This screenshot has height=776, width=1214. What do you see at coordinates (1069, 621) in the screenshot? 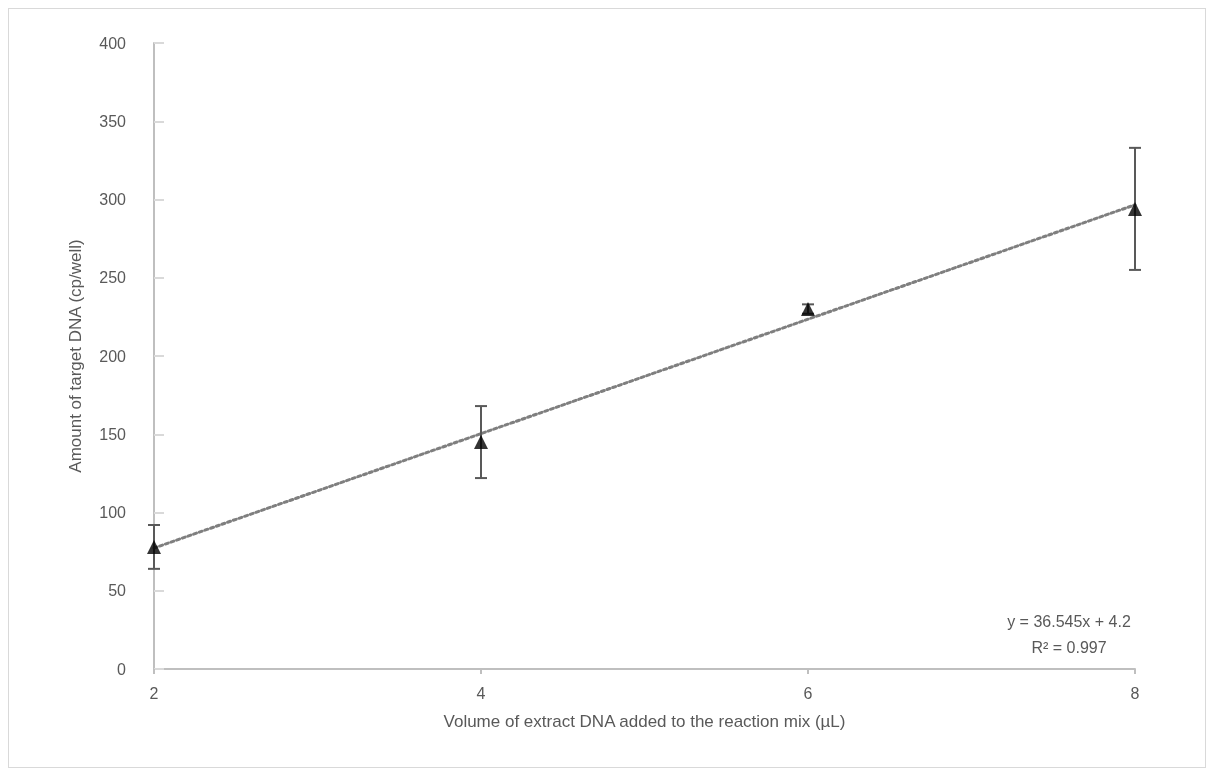
I see `annotation: y = 36.545x + 4.2` at bounding box center [1069, 621].